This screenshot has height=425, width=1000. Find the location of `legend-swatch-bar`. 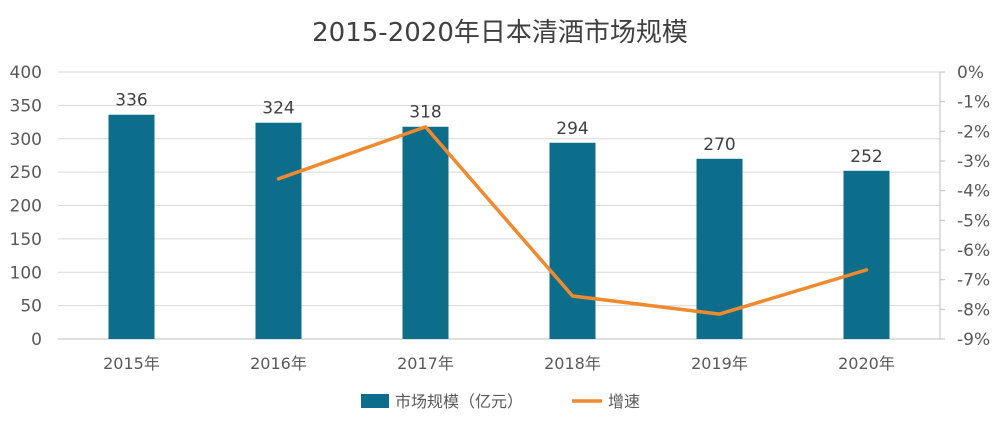

legend-swatch-bar is located at coordinates (375, 401).